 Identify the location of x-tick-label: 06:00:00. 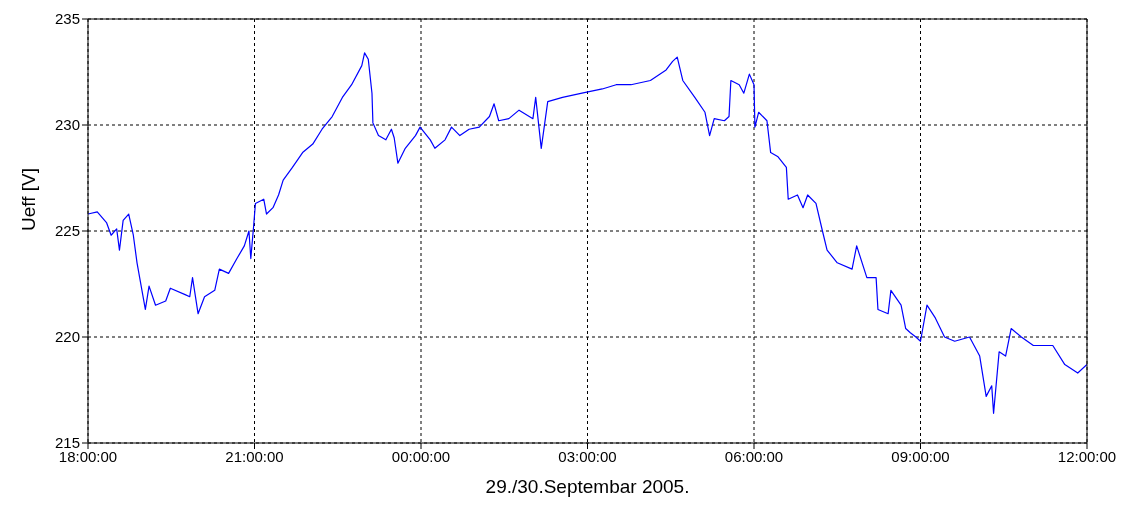
(754, 456).